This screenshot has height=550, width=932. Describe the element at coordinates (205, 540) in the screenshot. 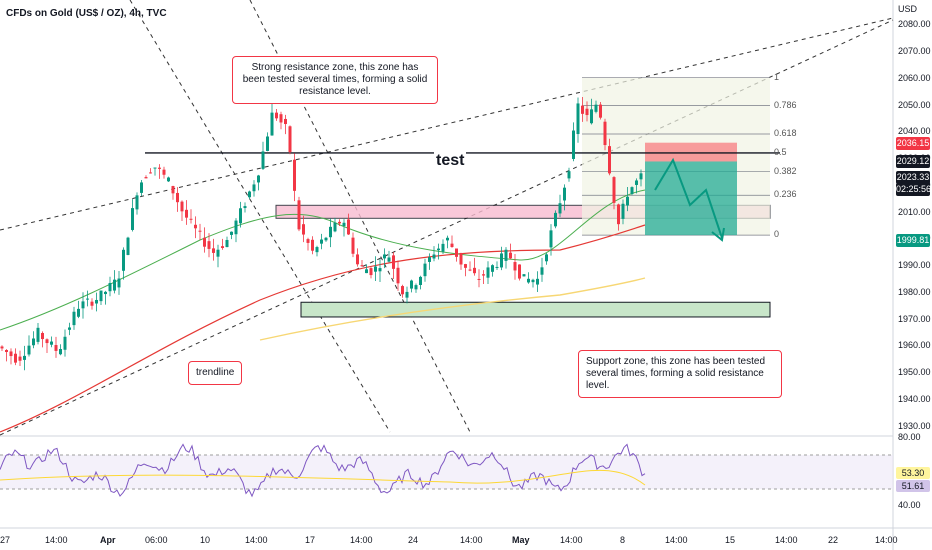

I see `x-tick-label: 10` at that location.